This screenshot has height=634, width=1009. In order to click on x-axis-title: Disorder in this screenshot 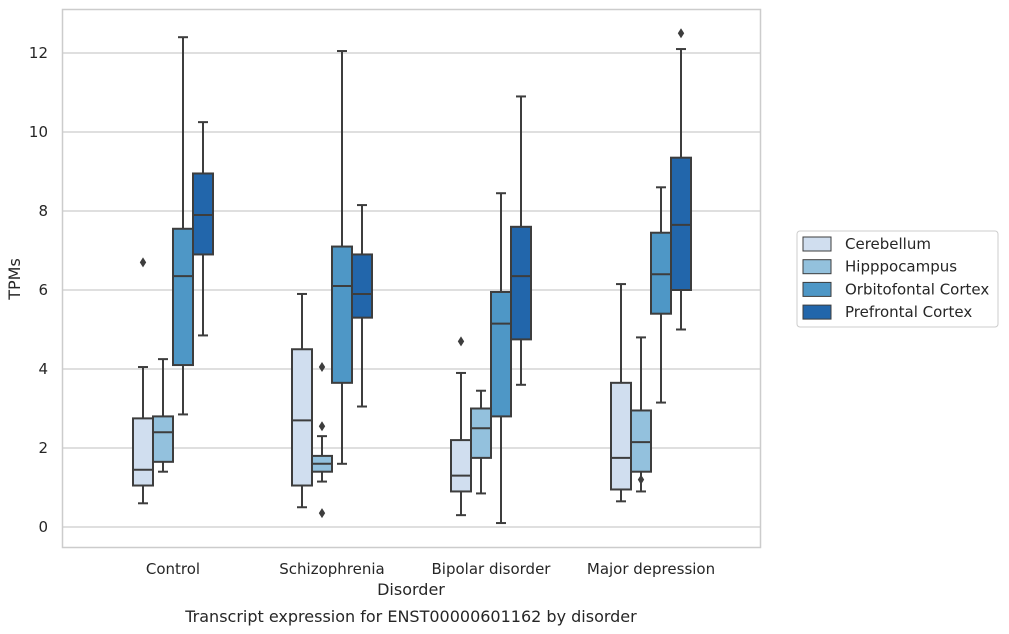, I will do `click(411, 589)`.